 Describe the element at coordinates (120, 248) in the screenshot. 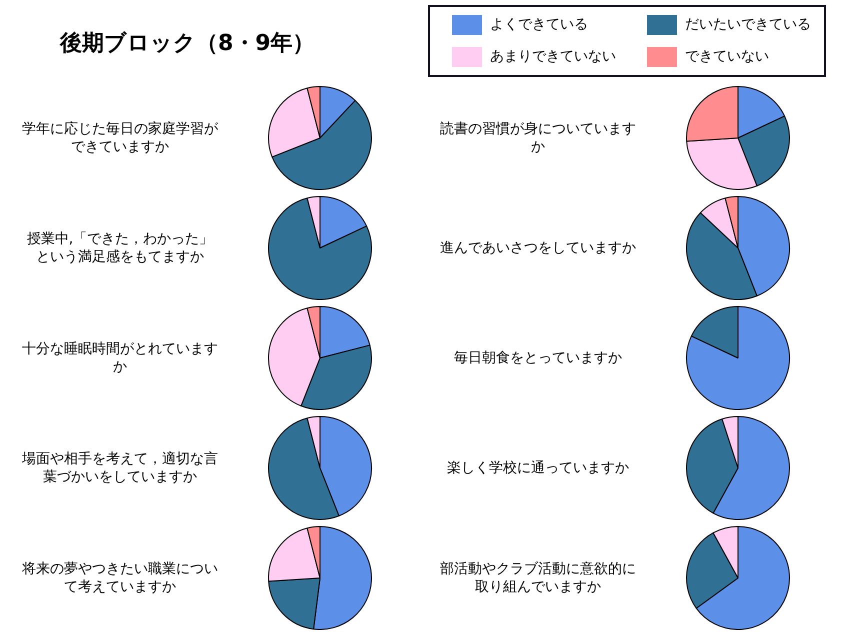

I see `text: 授業中,「できた，わかった」という満足感をもてますか` at that location.